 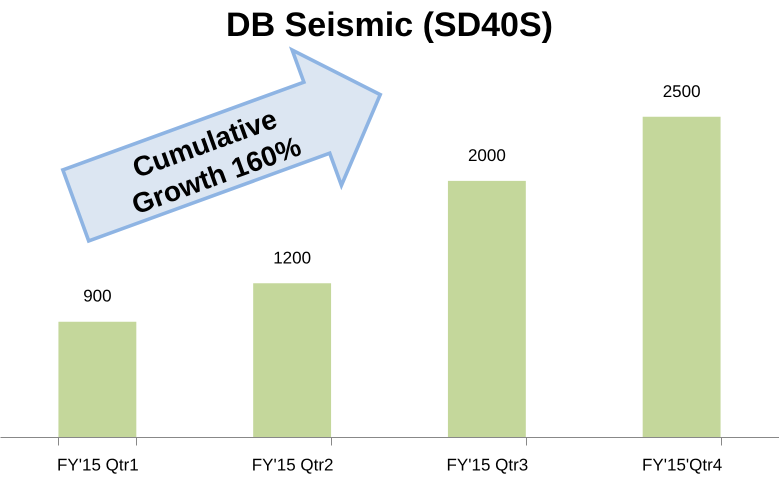 What do you see at coordinates (292, 258) in the screenshot?
I see `data-label: 1200` at bounding box center [292, 258].